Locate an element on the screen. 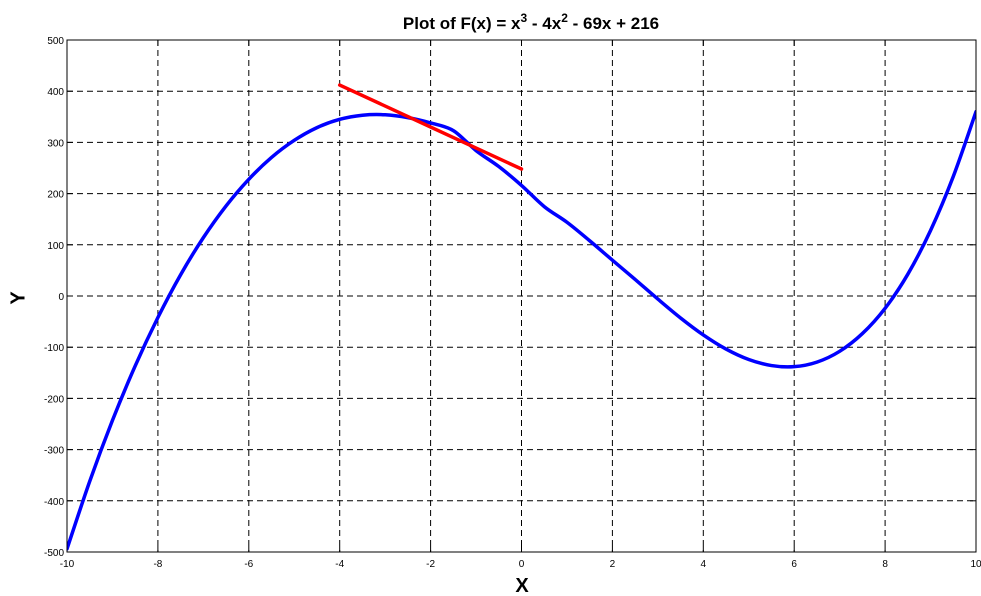 The width and height of the screenshot is (981, 596). y-tick-label: 100 is located at coordinates (55, 246).